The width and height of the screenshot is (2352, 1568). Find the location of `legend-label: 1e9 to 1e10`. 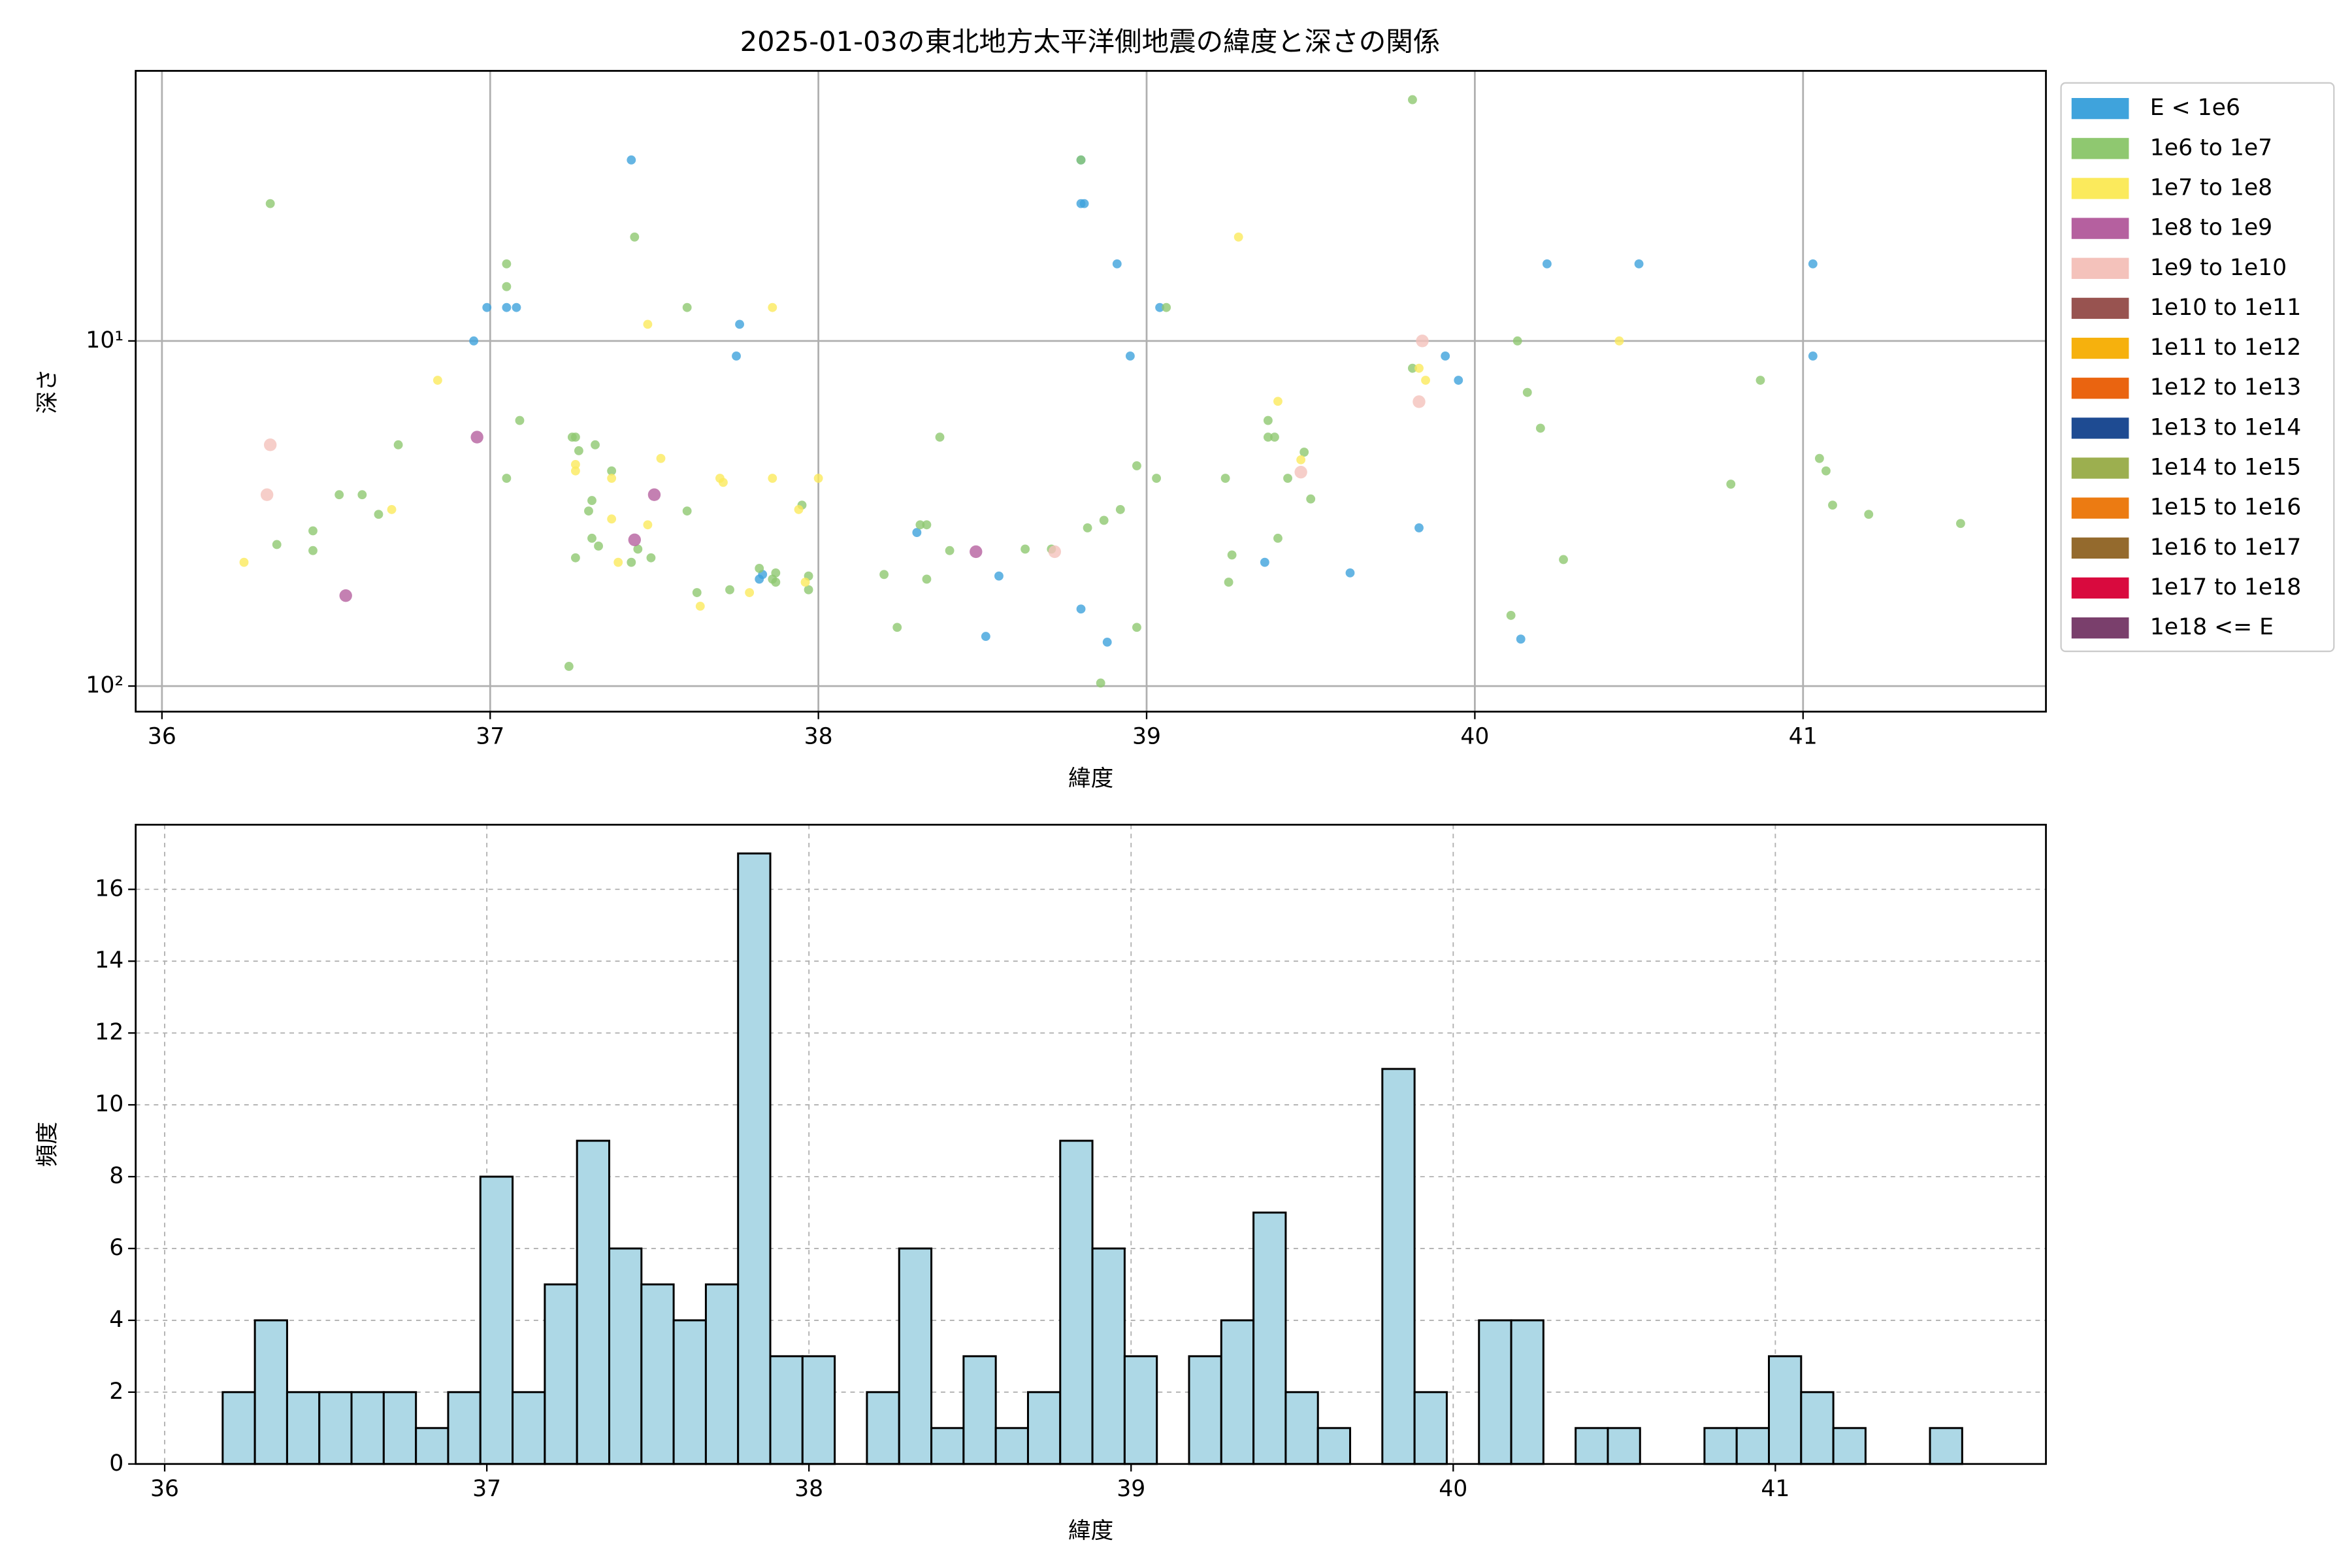

legend-label: 1e9 to 1e10 is located at coordinates (2218, 268).